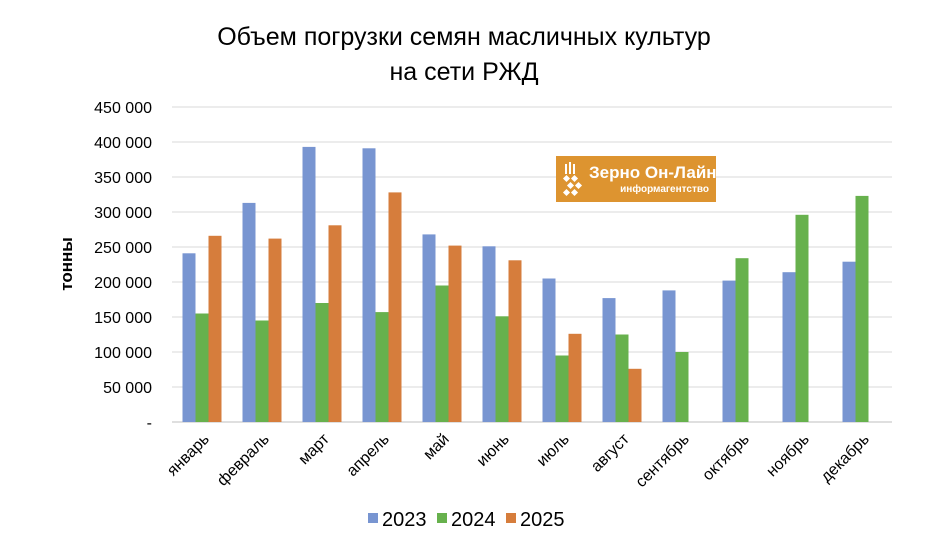  What do you see at coordinates (725, 457) in the screenshot?
I see `x-tick-label: октябрь` at bounding box center [725, 457].